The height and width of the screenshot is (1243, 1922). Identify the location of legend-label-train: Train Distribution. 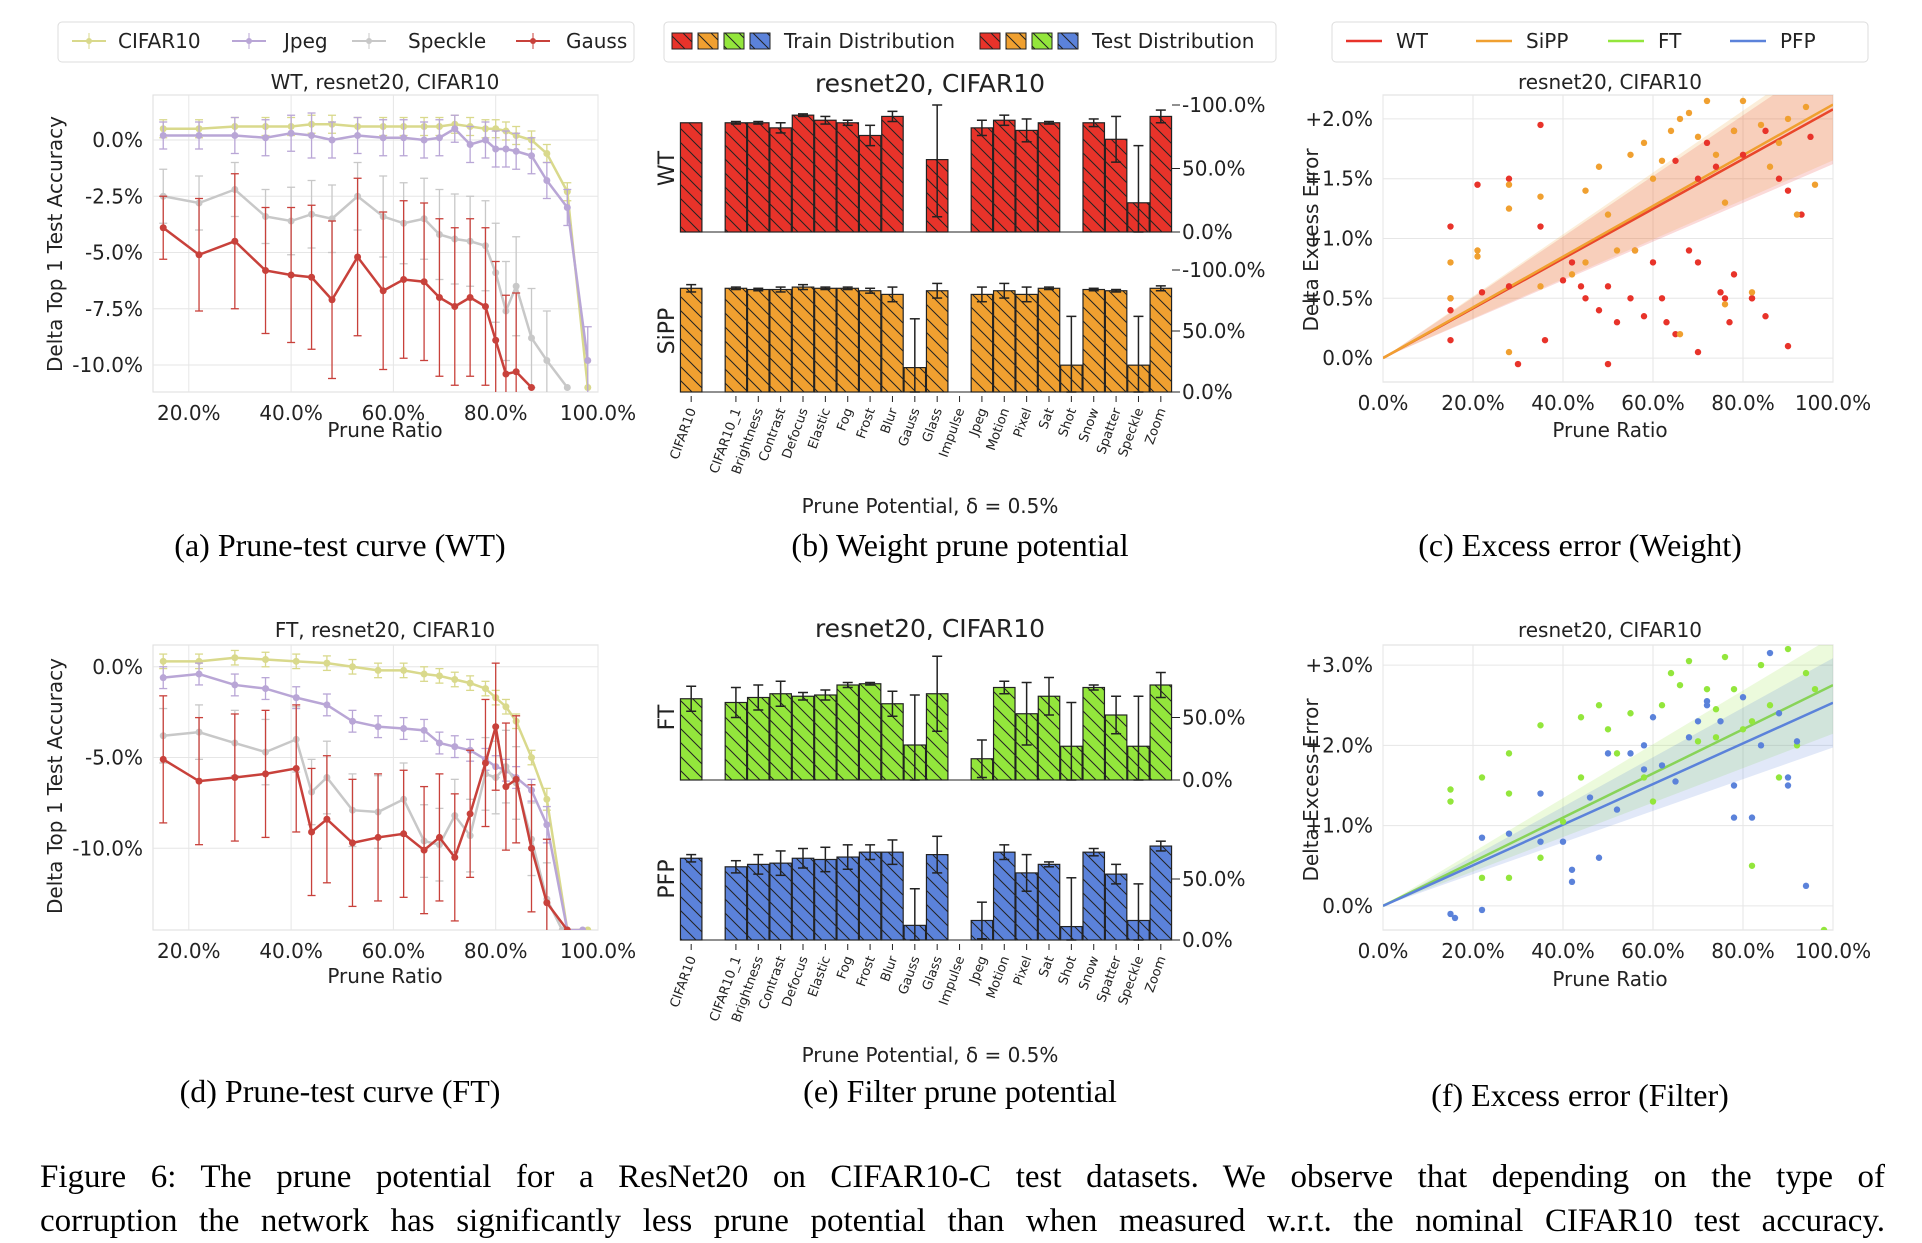
(869, 41).